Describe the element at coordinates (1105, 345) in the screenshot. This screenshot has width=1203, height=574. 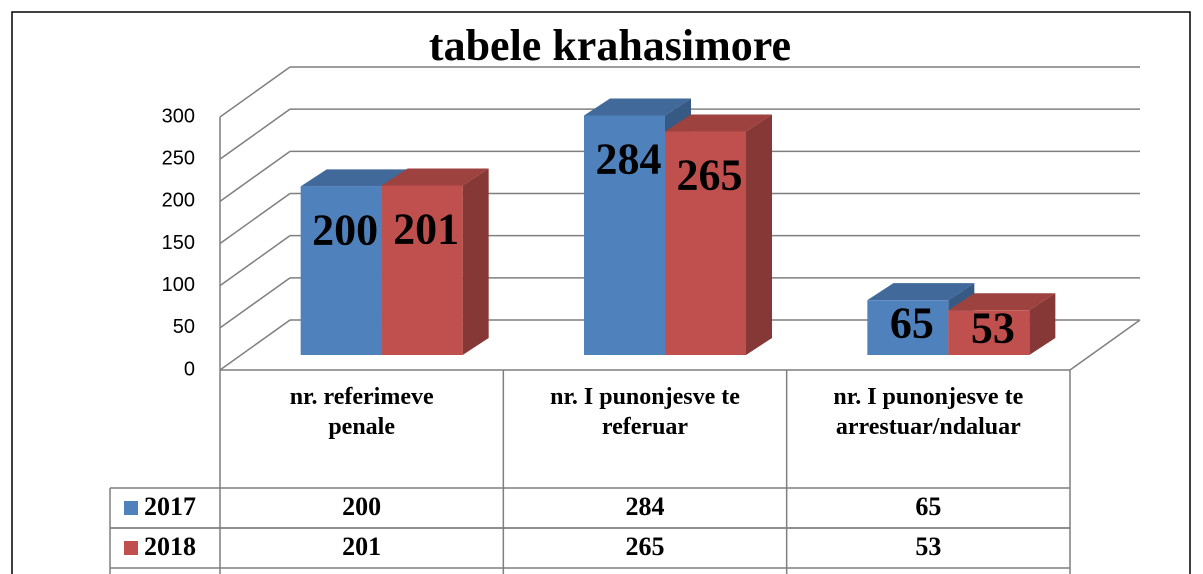
I see `floor-edge` at that location.